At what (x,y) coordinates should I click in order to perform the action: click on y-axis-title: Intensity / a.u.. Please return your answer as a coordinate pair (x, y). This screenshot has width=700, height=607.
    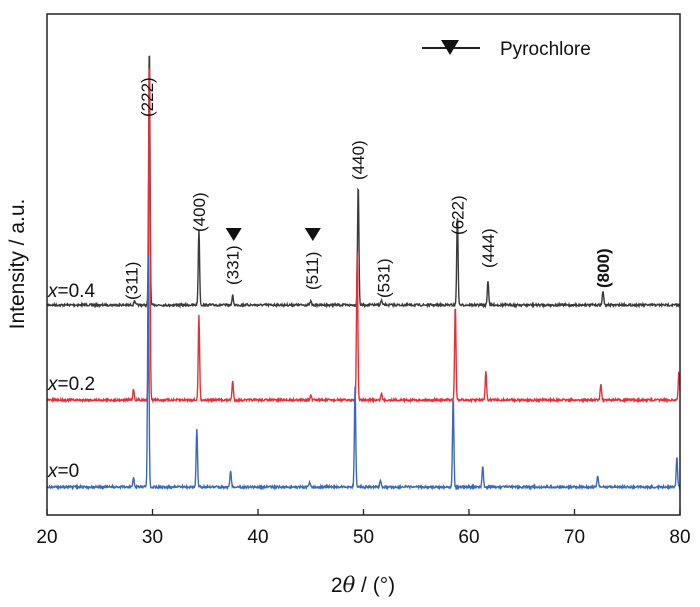
    Looking at the image, I should click on (17, 264).